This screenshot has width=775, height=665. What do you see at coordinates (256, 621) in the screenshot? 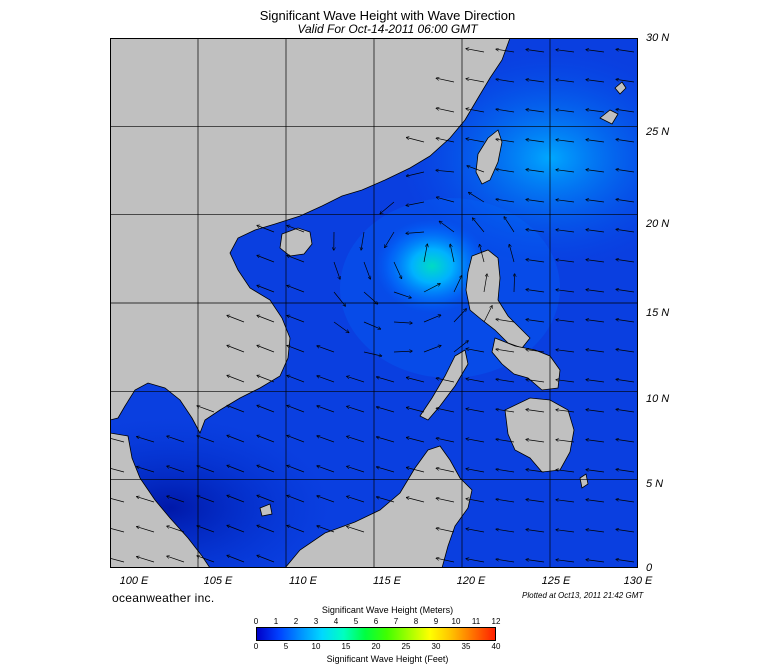
I see `colorbar-tick-meters: 0` at bounding box center [256, 621].